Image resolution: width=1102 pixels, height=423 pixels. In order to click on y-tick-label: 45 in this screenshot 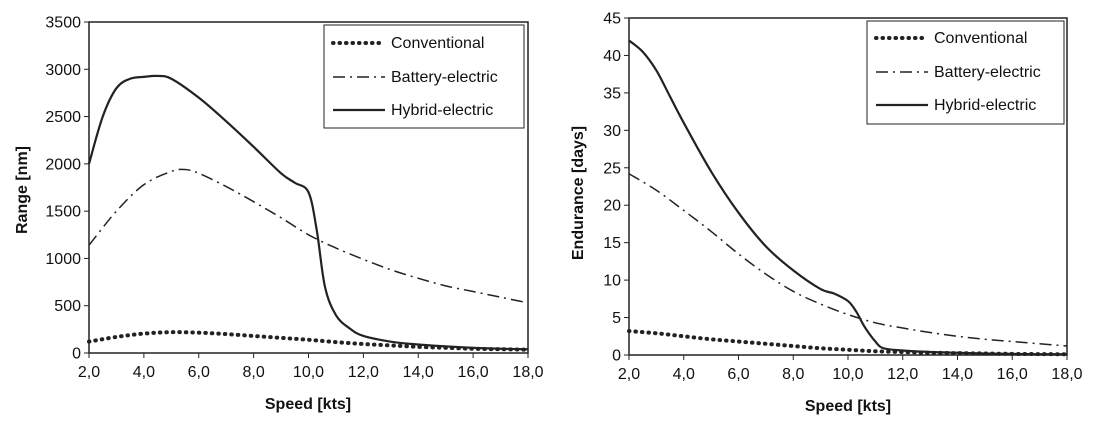, I will do `click(612, 19)`.